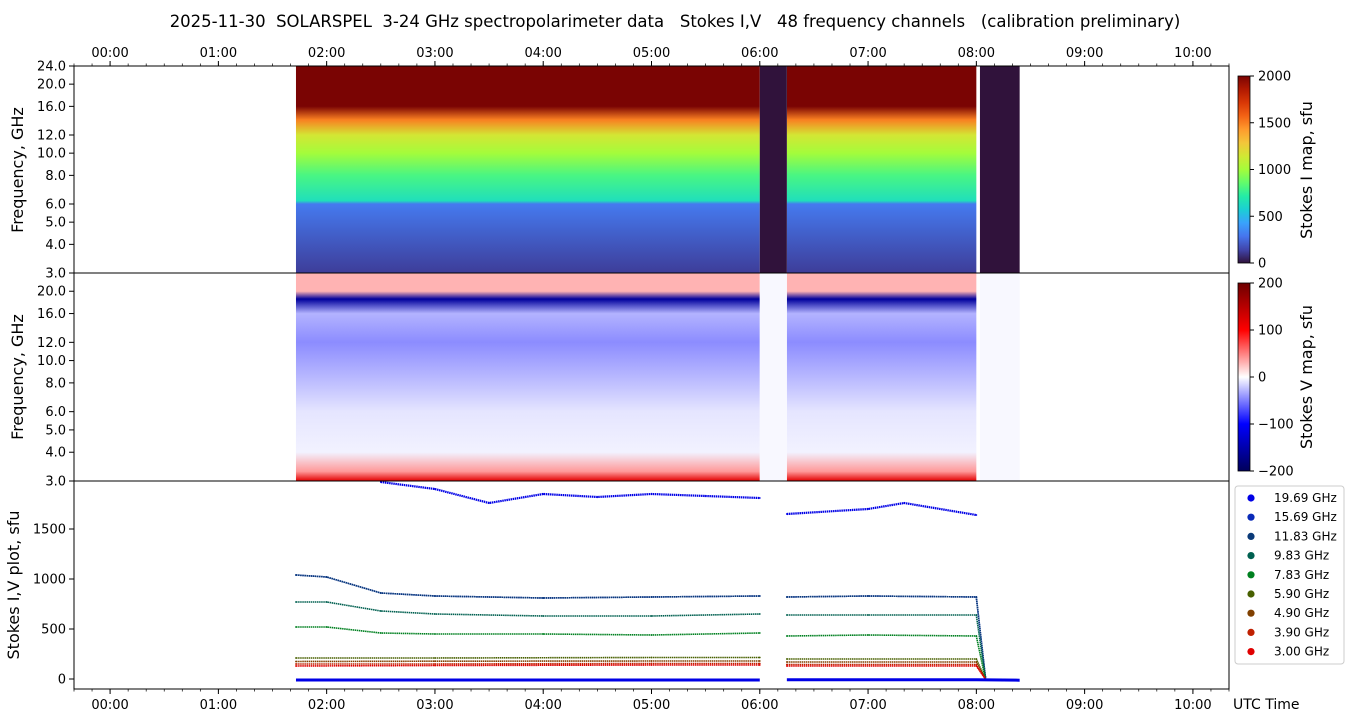 This screenshot has height=725, width=1350. What do you see at coordinates (773, 169) in the screenshot?
I see `stokes-i-map-gap` at bounding box center [773, 169].